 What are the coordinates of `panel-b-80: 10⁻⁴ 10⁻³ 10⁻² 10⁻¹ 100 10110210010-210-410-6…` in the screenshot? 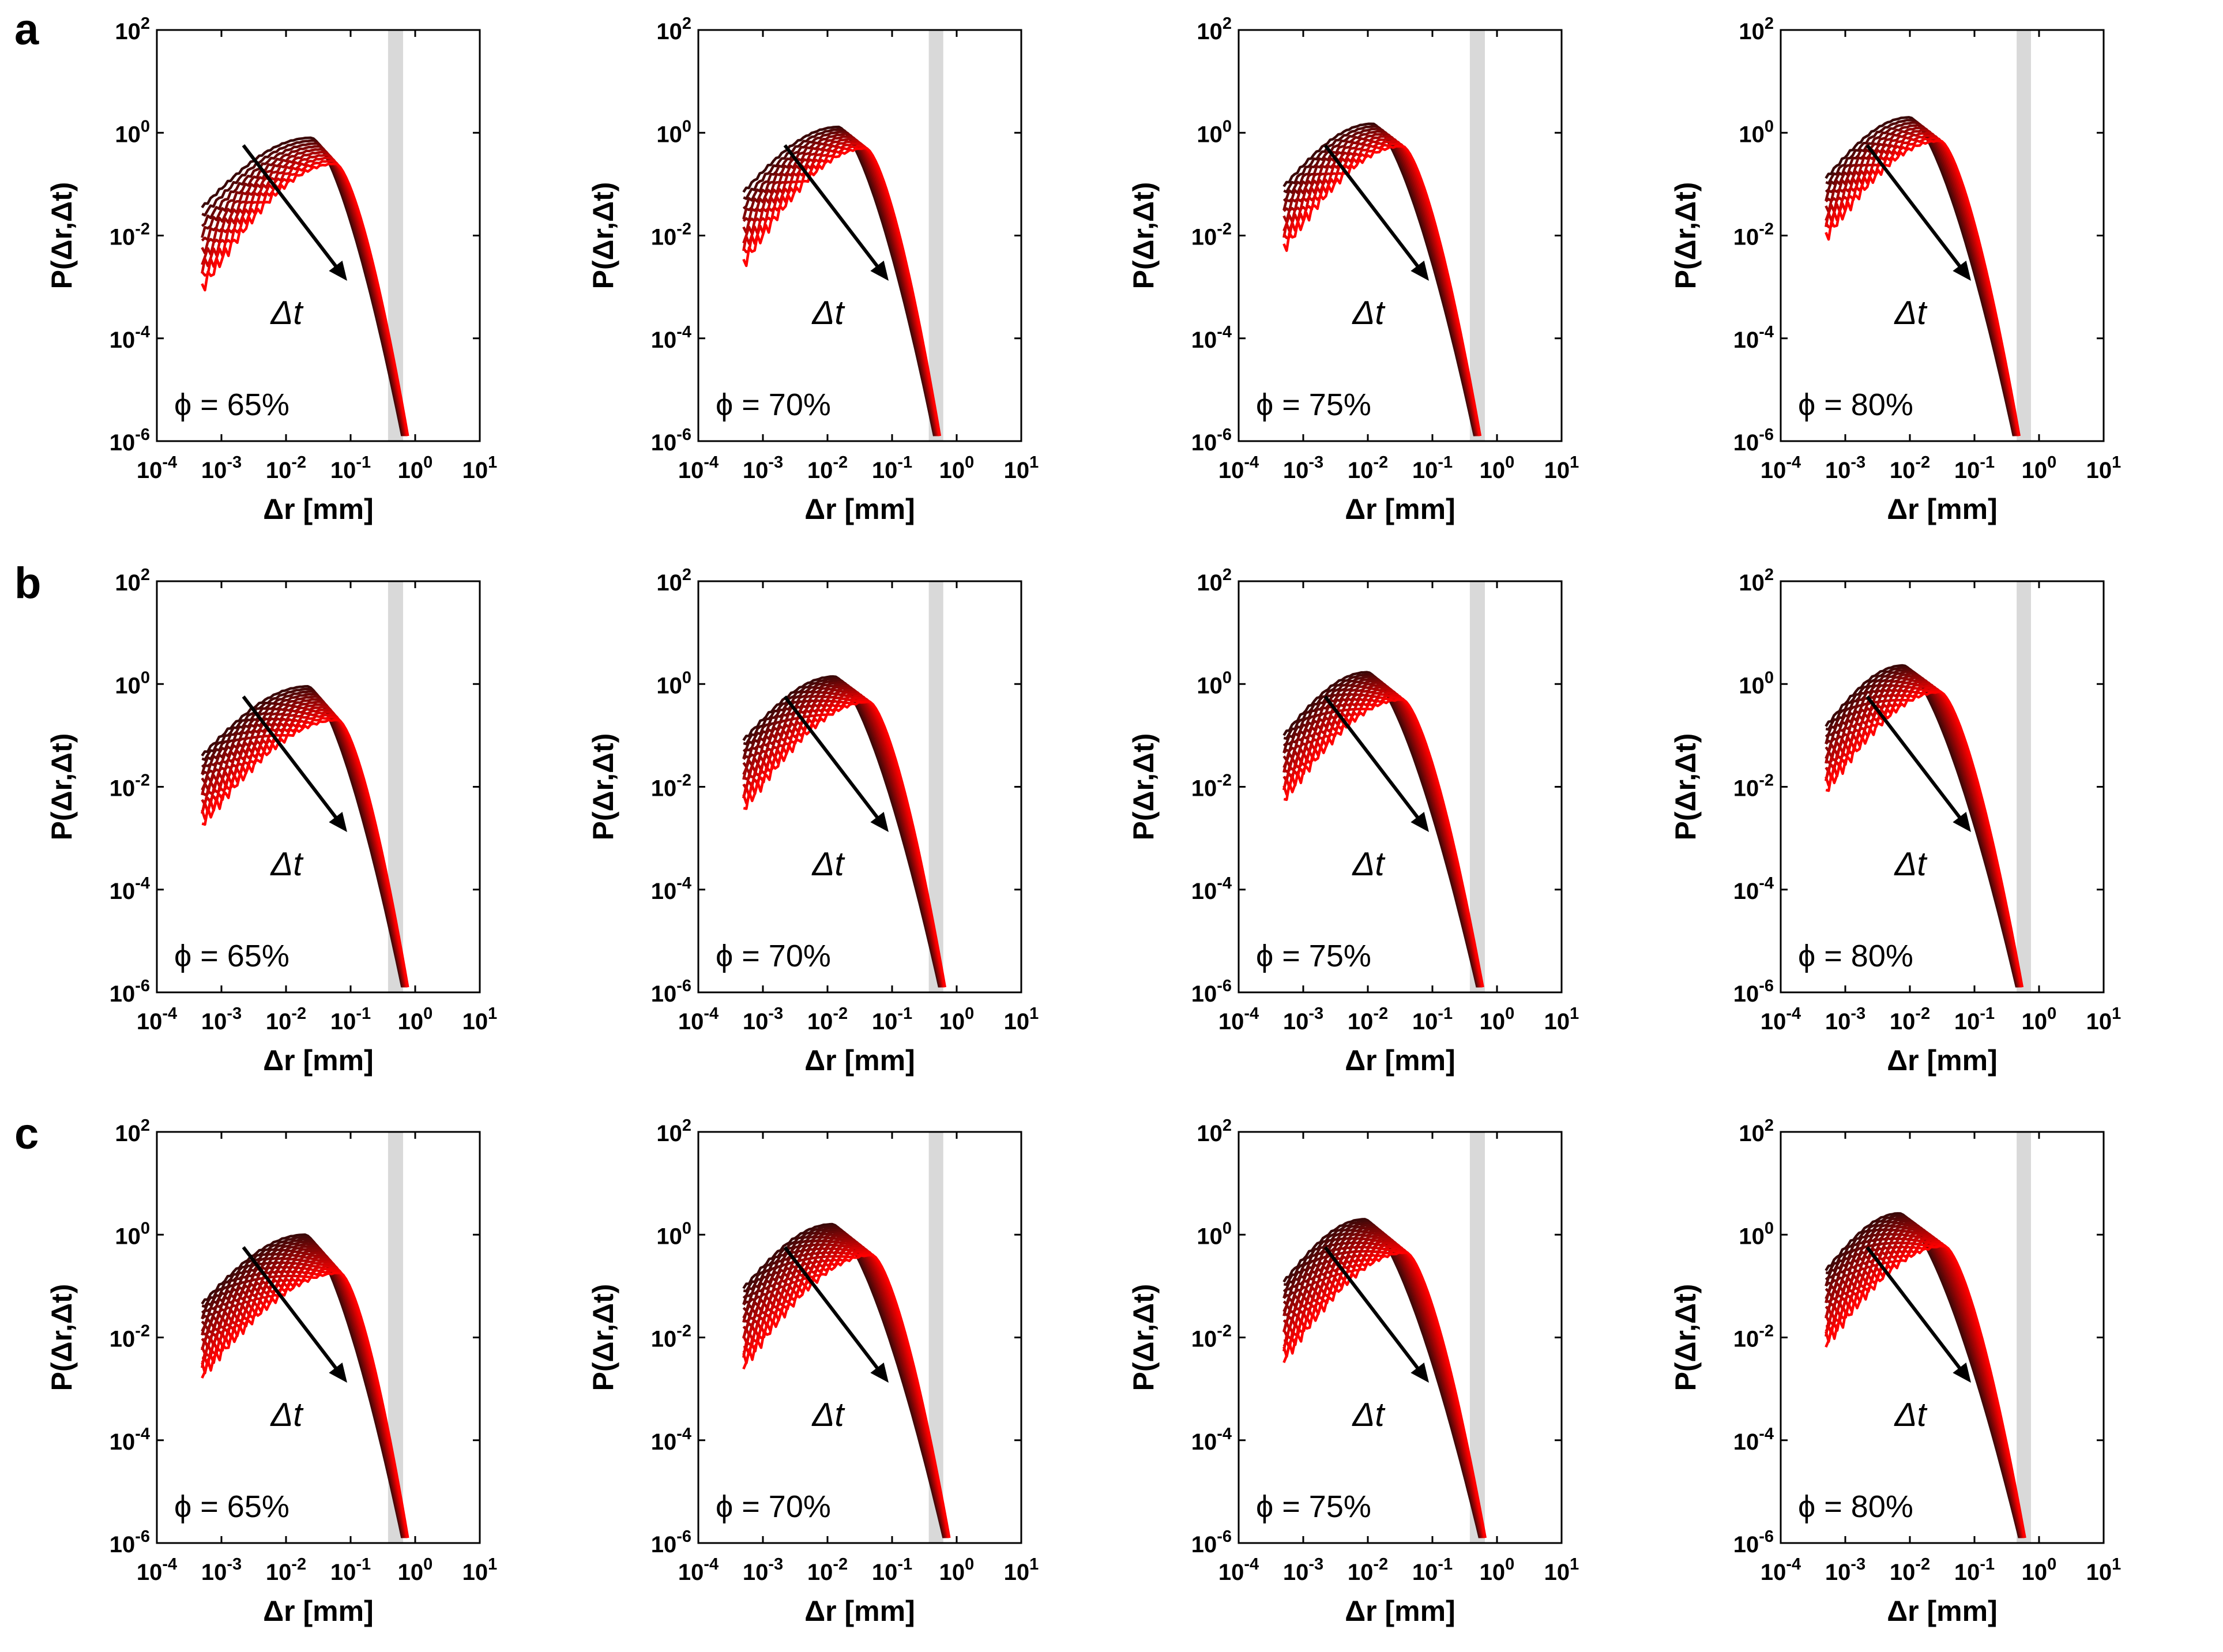 It's located at (1895, 821).